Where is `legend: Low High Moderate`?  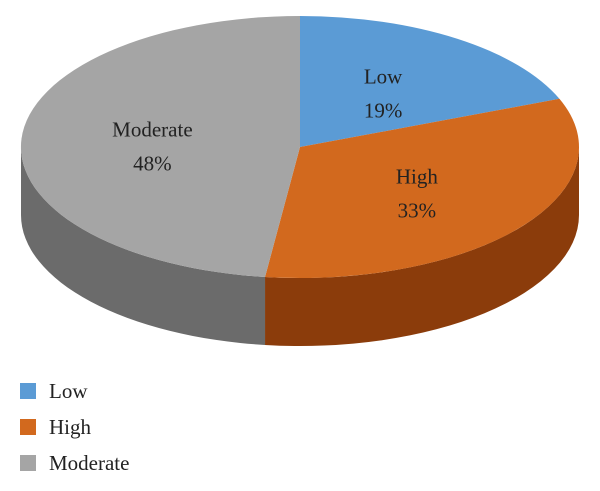 legend: Low High Moderate is located at coordinates (170, 427).